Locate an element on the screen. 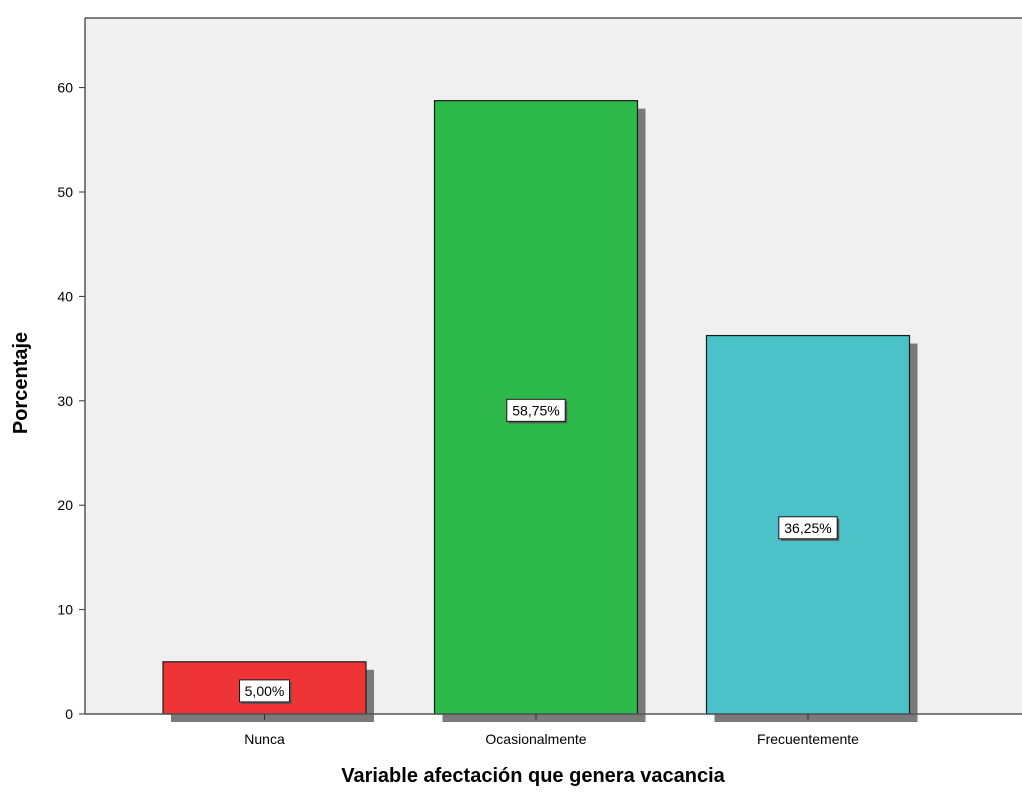 This screenshot has height=792, width=1022. y-axis-title: Porcentaje is located at coordinates (21, 383).